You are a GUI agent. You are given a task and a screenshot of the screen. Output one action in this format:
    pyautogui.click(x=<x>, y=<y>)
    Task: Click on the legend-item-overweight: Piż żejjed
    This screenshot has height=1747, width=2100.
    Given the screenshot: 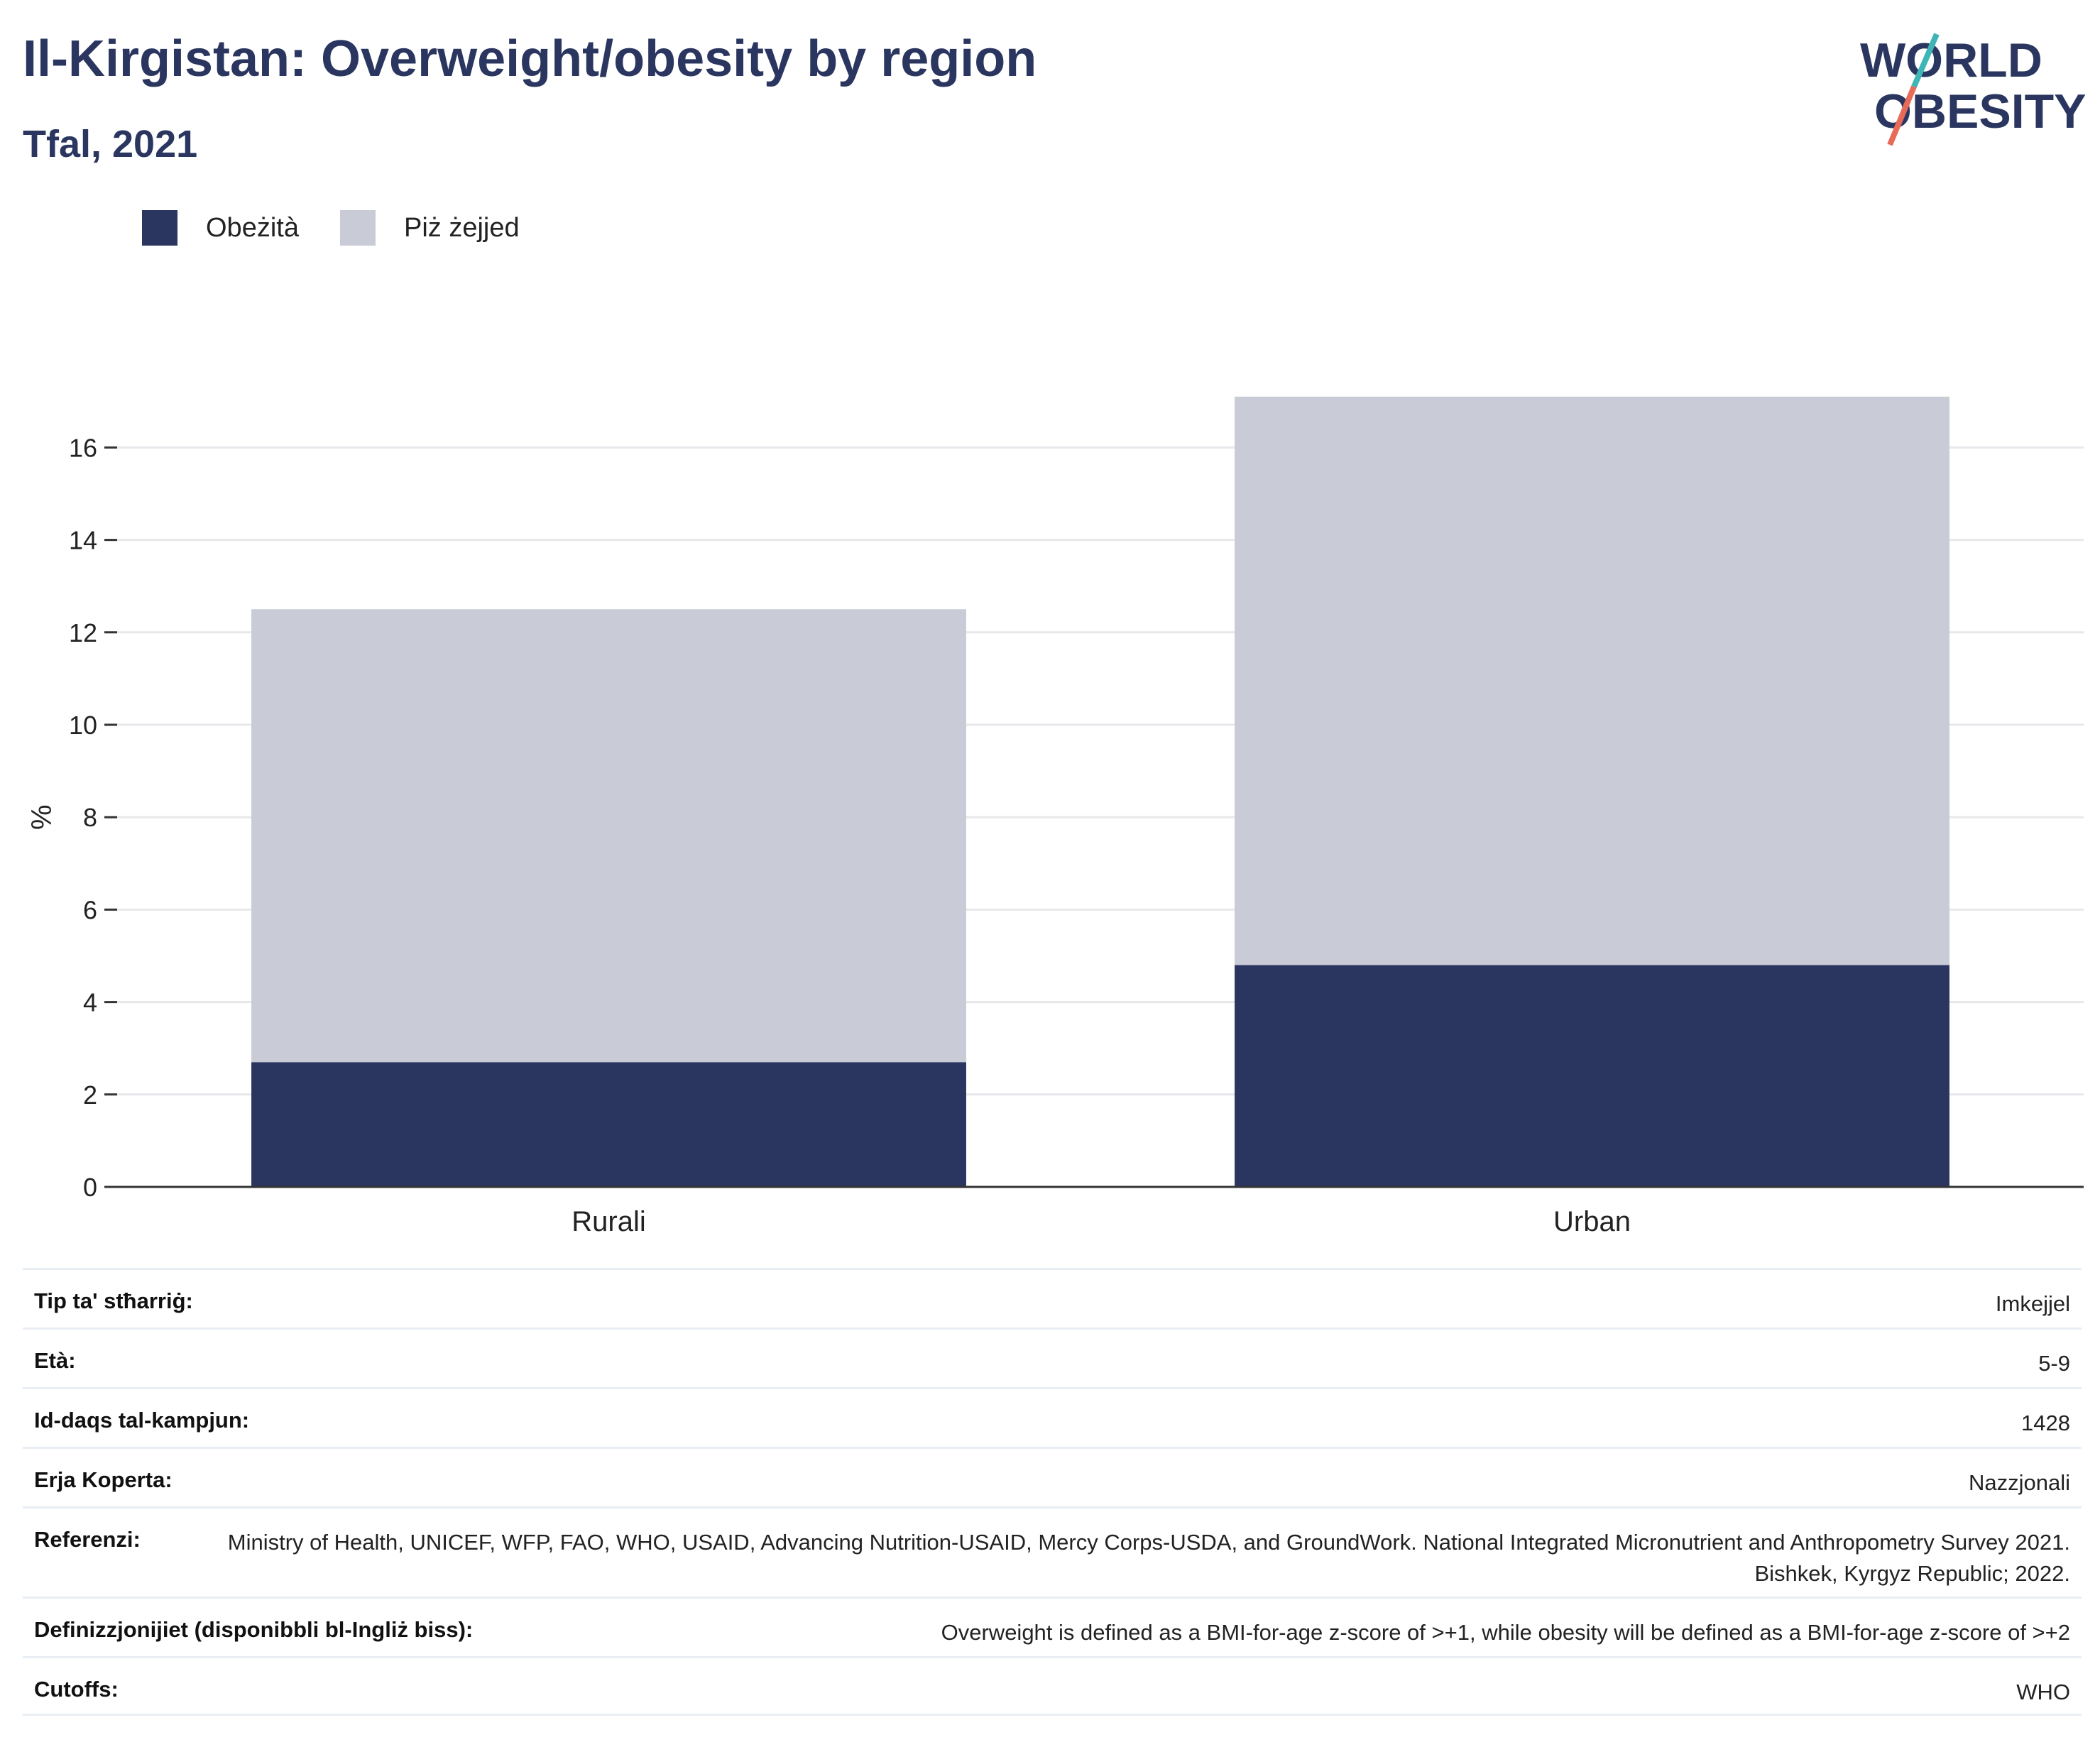 What is the action you would take?
    pyautogui.click(x=429, y=228)
    